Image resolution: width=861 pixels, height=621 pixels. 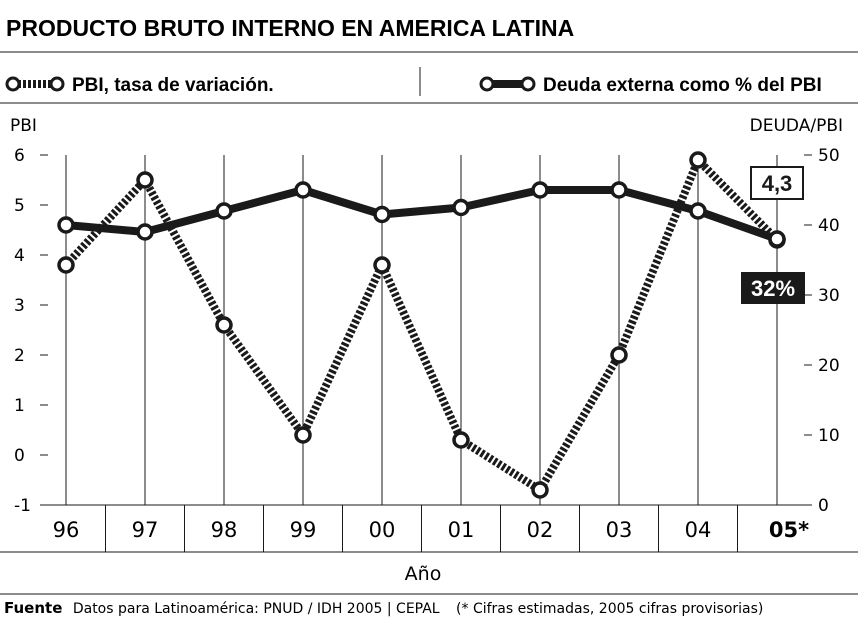 I want to click on y-left-tick-label: 0, so click(x=19, y=456).